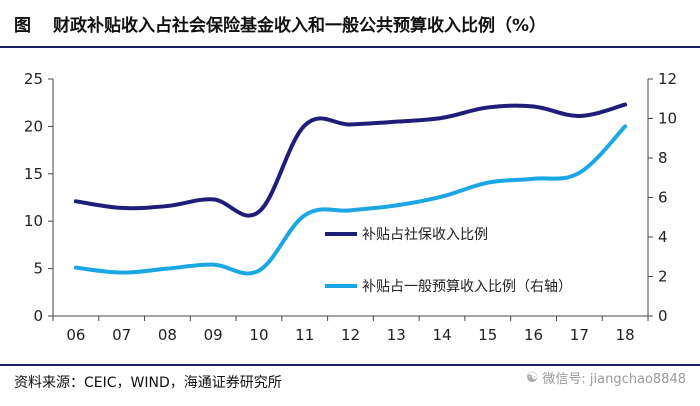 This screenshot has height=406, width=700. Describe the element at coordinates (467, 287) in the screenshot. I see `legend-label-2: 补贴占一般预算收入比例（右轴）` at that location.